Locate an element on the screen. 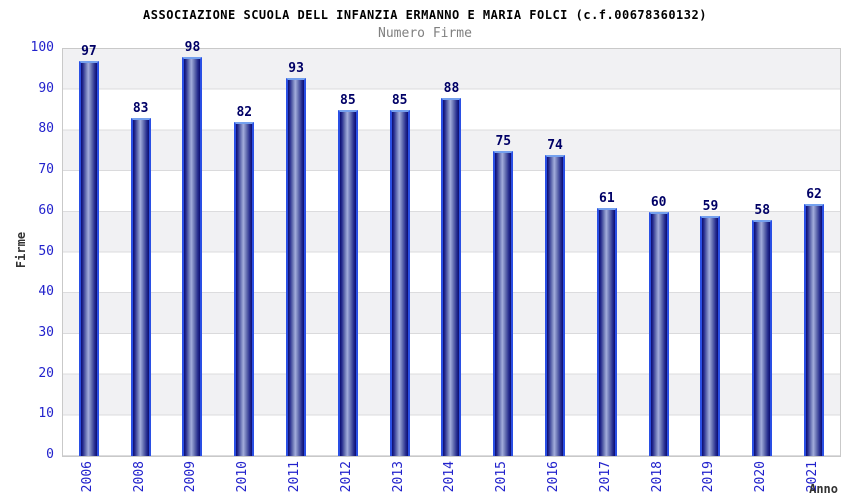  x-tick-label: 2013 is located at coordinates (398, 477).